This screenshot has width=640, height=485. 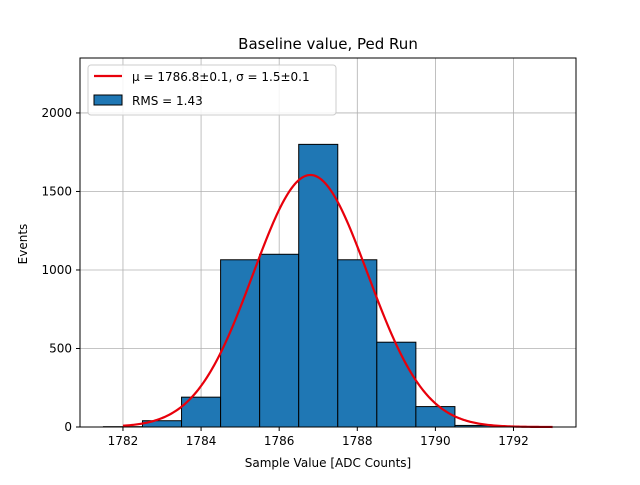 What do you see at coordinates (123, 441) in the screenshot?
I see `x-tick-label: 1782` at bounding box center [123, 441].